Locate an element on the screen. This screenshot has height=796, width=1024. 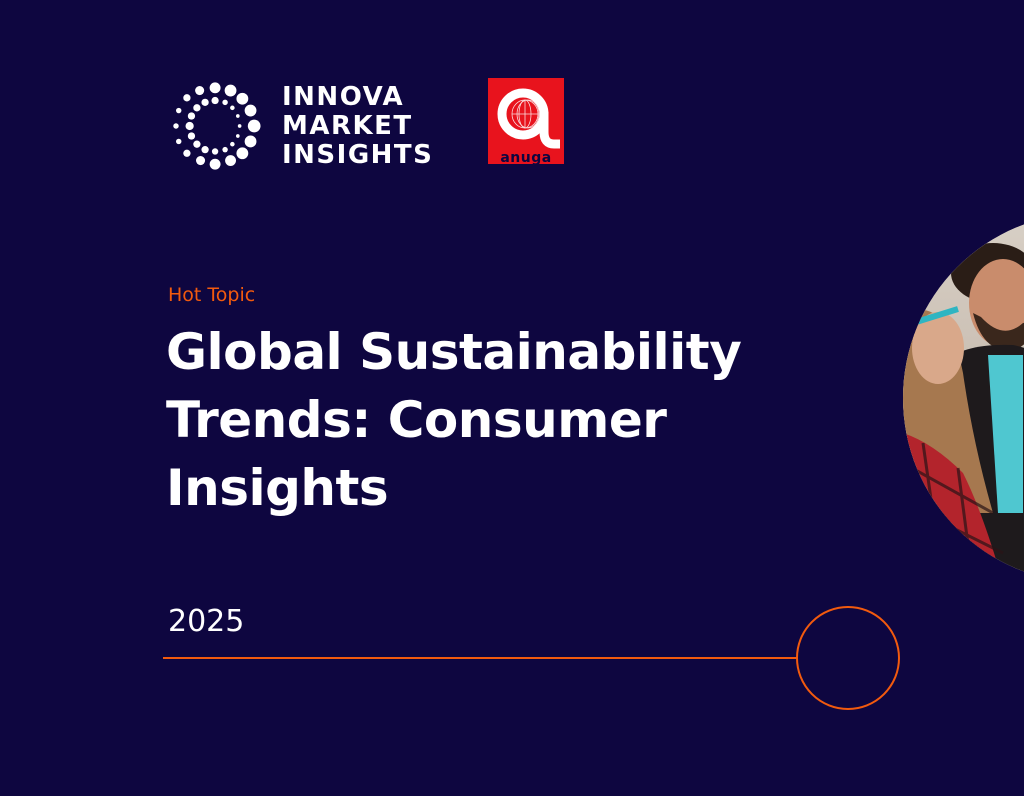
brand-wordmark: INNOVA MARKET INSIGHTS is located at coordinates (358, 125).